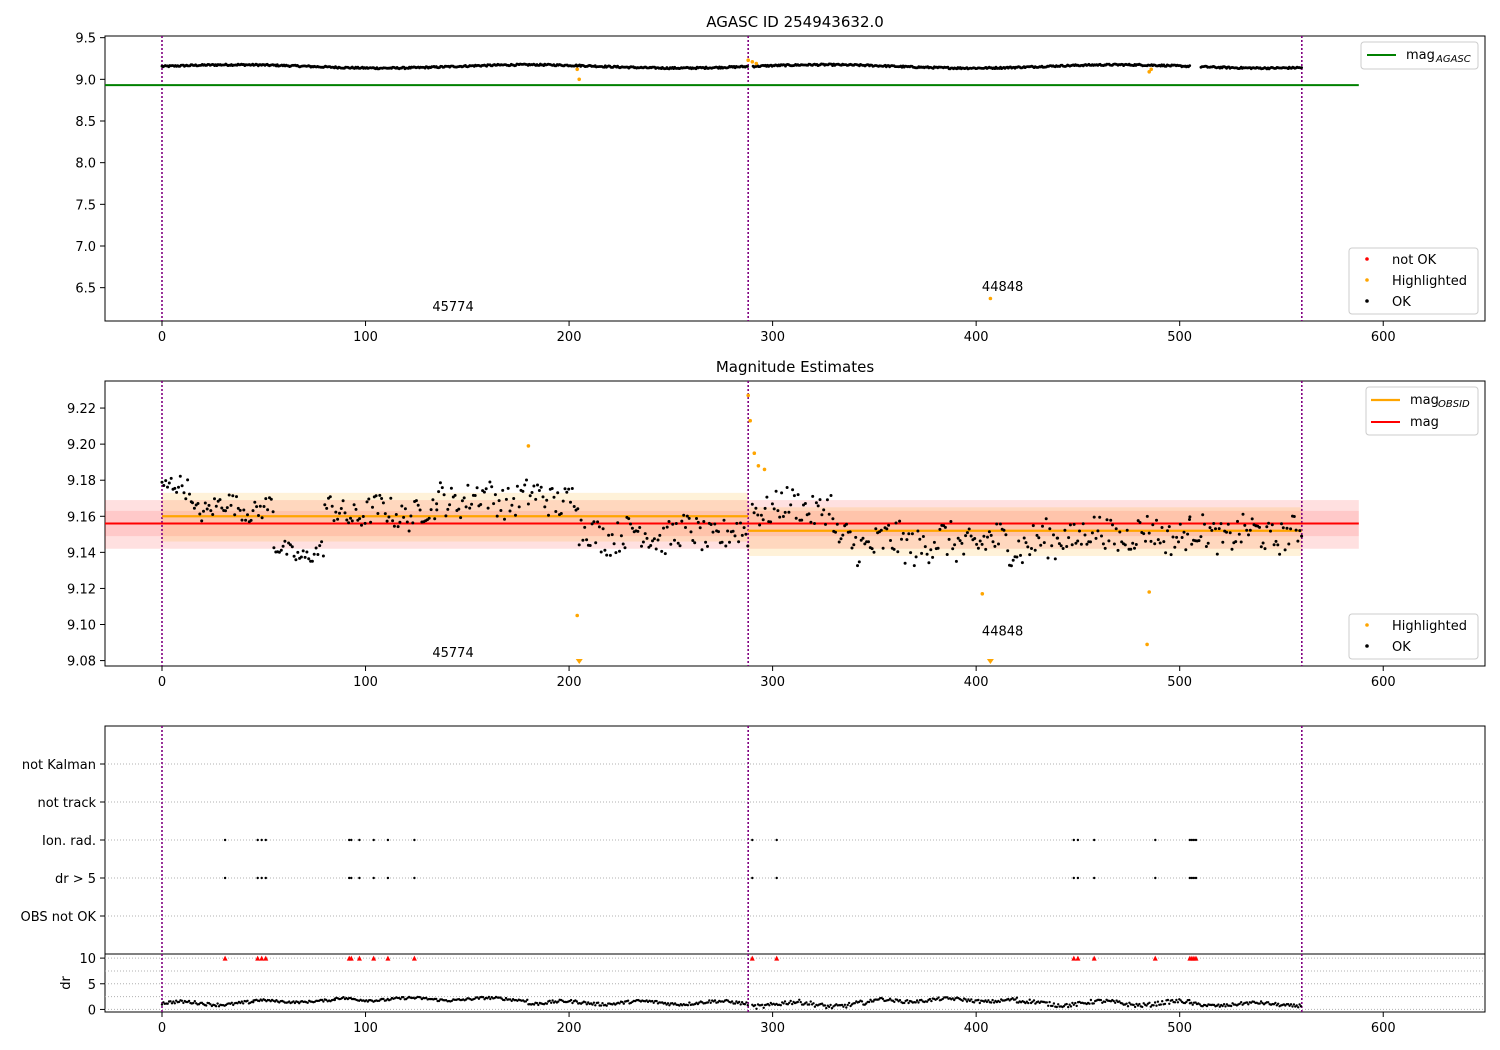 The width and height of the screenshot is (1500, 1050). What do you see at coordinates (81, 553) in the screenshot?
I see `estimates-ytick-label: 9.14` at bounding box center [81, 553].